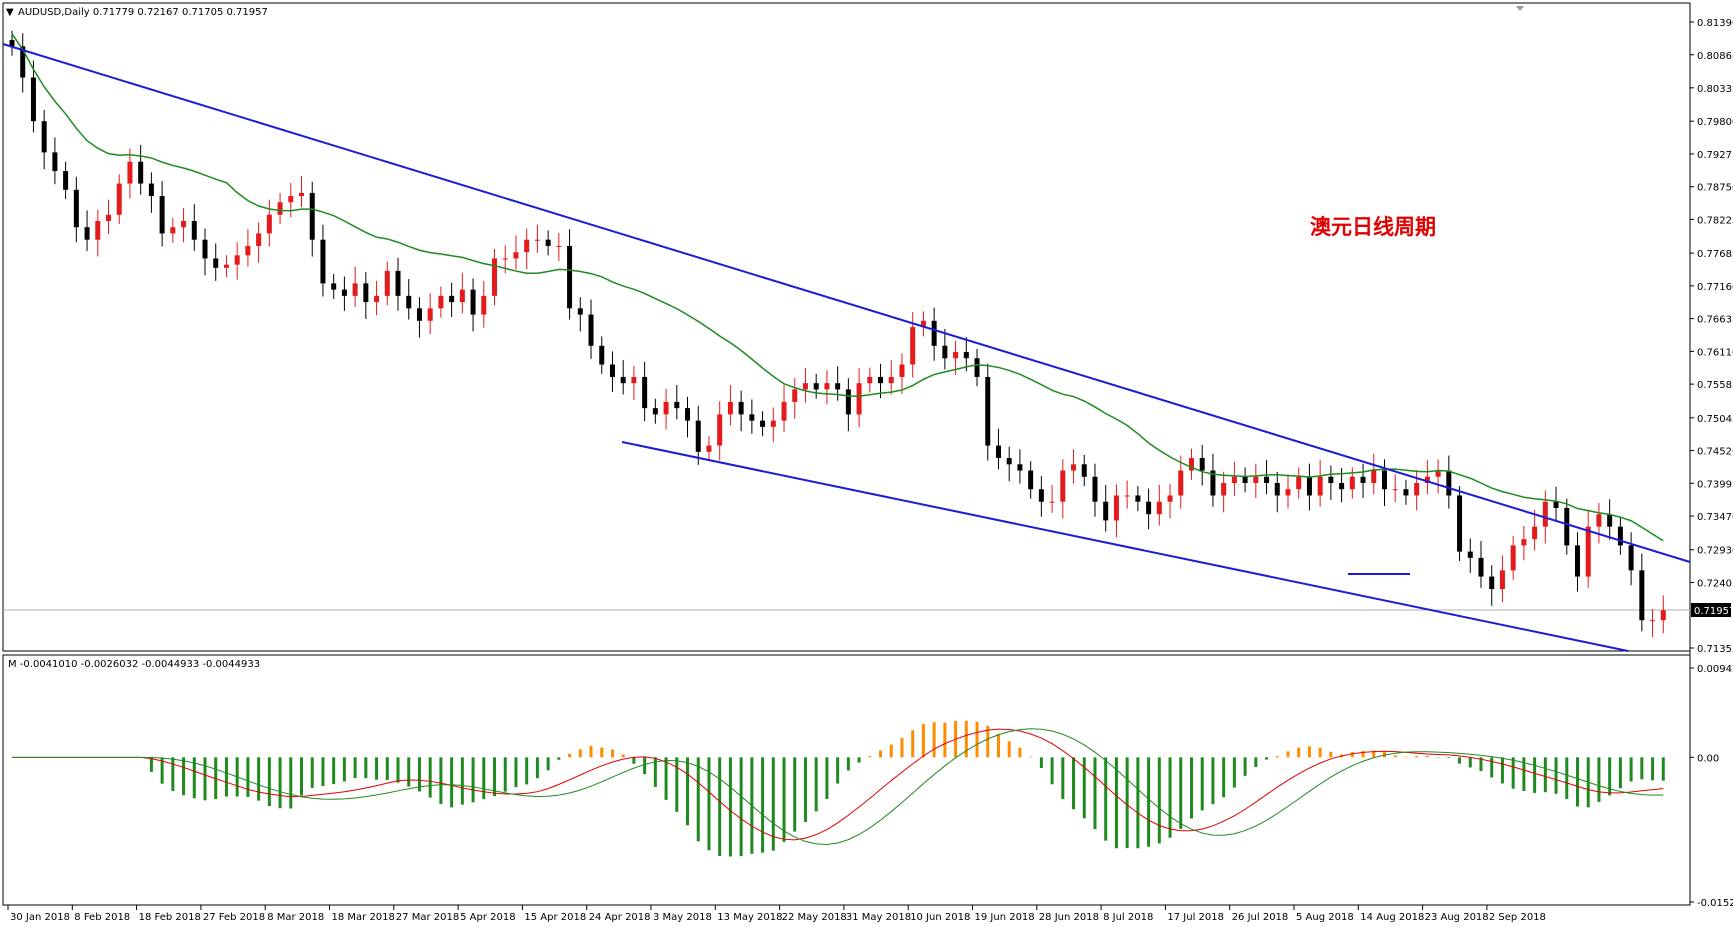 The image size is (1733, 927). I want to click on time-tick-label: 18 Mar 2018, so click(363, 917).